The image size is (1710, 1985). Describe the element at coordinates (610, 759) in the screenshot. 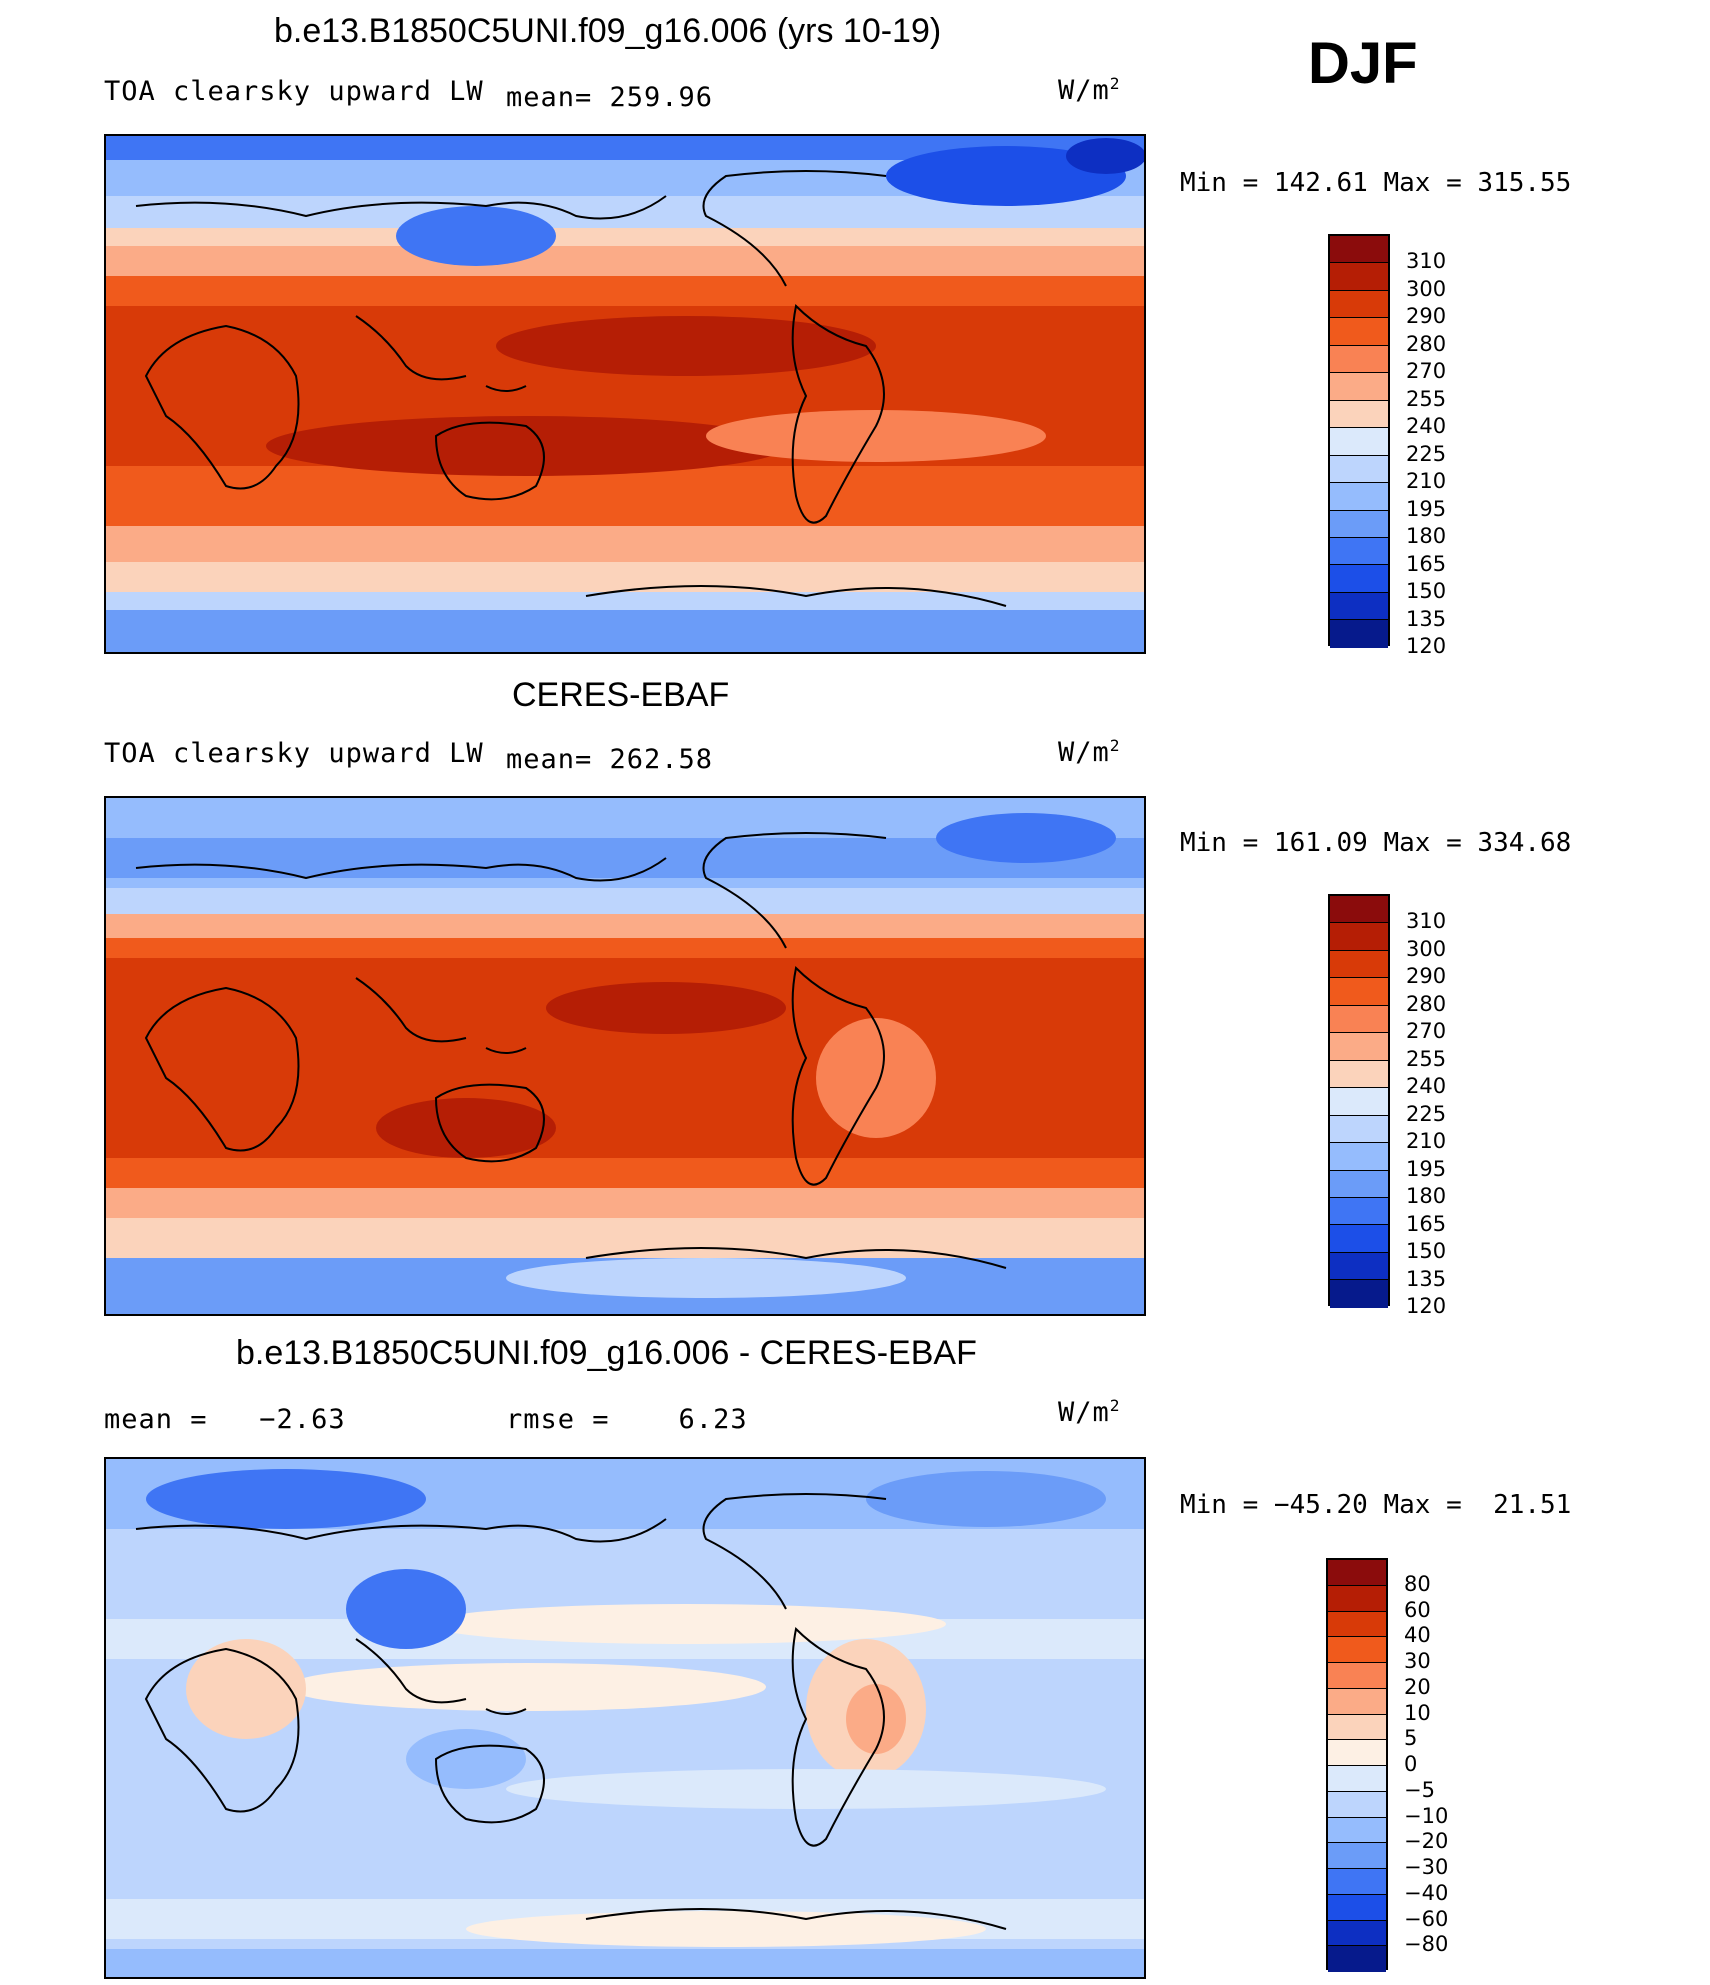

I see `panel-2-mean: mean= 262.58` at that location.